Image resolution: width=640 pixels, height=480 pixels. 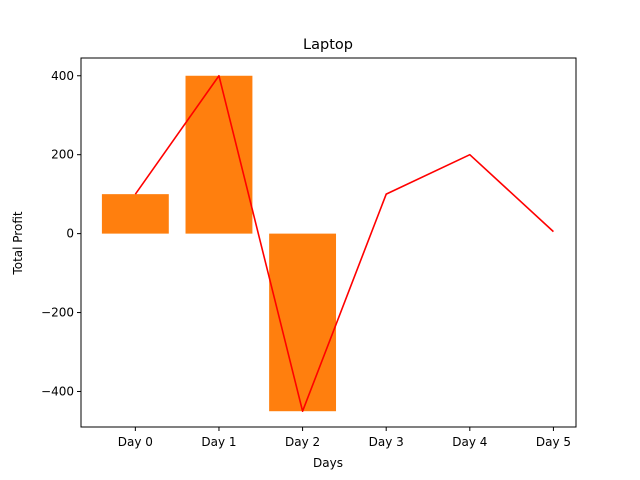 What do you see at coordinates (135, 442) in the screenshot?
I see `x-tick-label: Day 0` at bounding box center [135, 442].